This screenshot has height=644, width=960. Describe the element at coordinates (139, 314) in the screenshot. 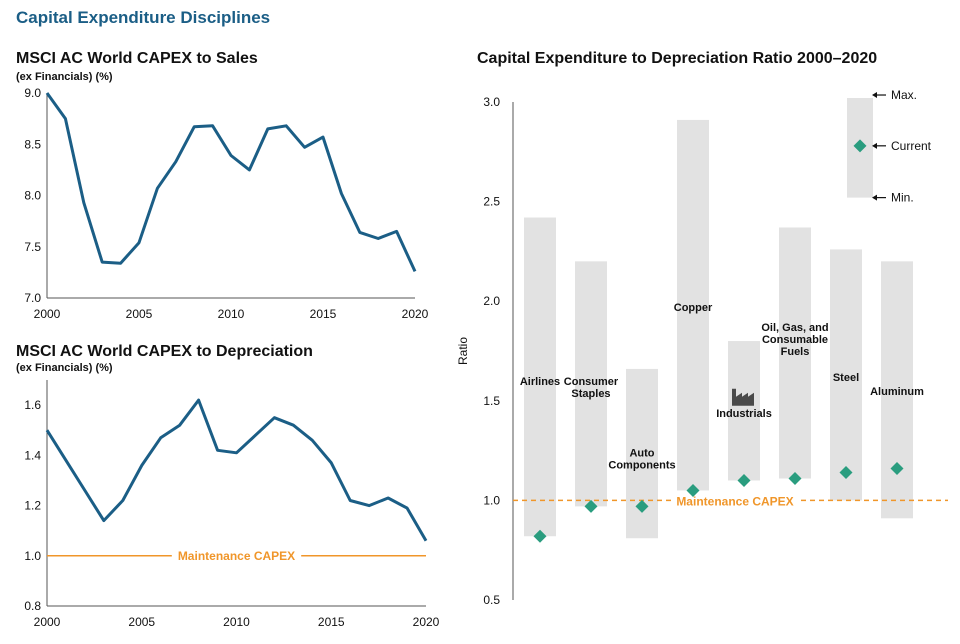

I see `chart1-x-tick-label: 2005` at that location.